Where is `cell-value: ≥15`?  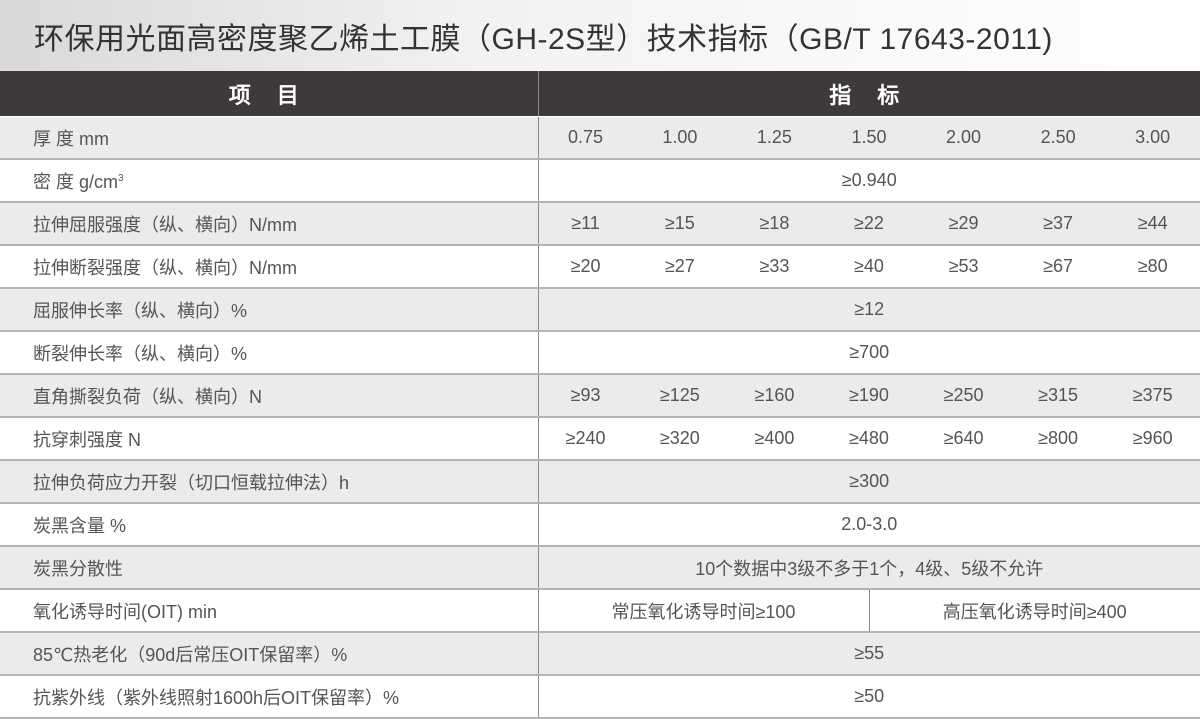 cell-value: ≥15 is located at coordinates (680, 223).